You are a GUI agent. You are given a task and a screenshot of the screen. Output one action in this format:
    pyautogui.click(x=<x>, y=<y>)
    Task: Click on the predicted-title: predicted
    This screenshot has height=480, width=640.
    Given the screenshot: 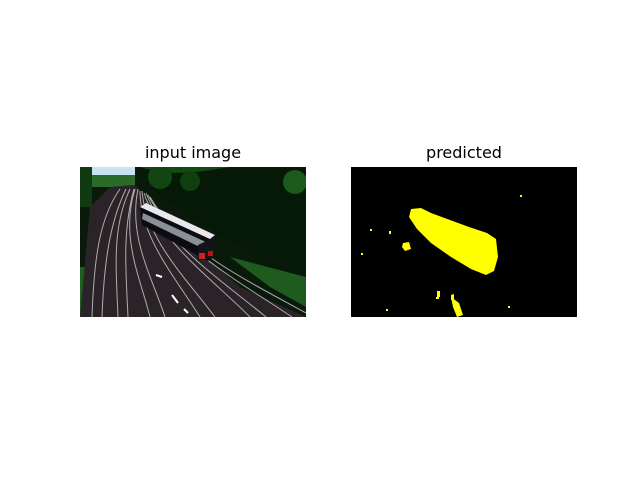 What is the action you would take?
    pyautogui.click(x=464, y=152)
    